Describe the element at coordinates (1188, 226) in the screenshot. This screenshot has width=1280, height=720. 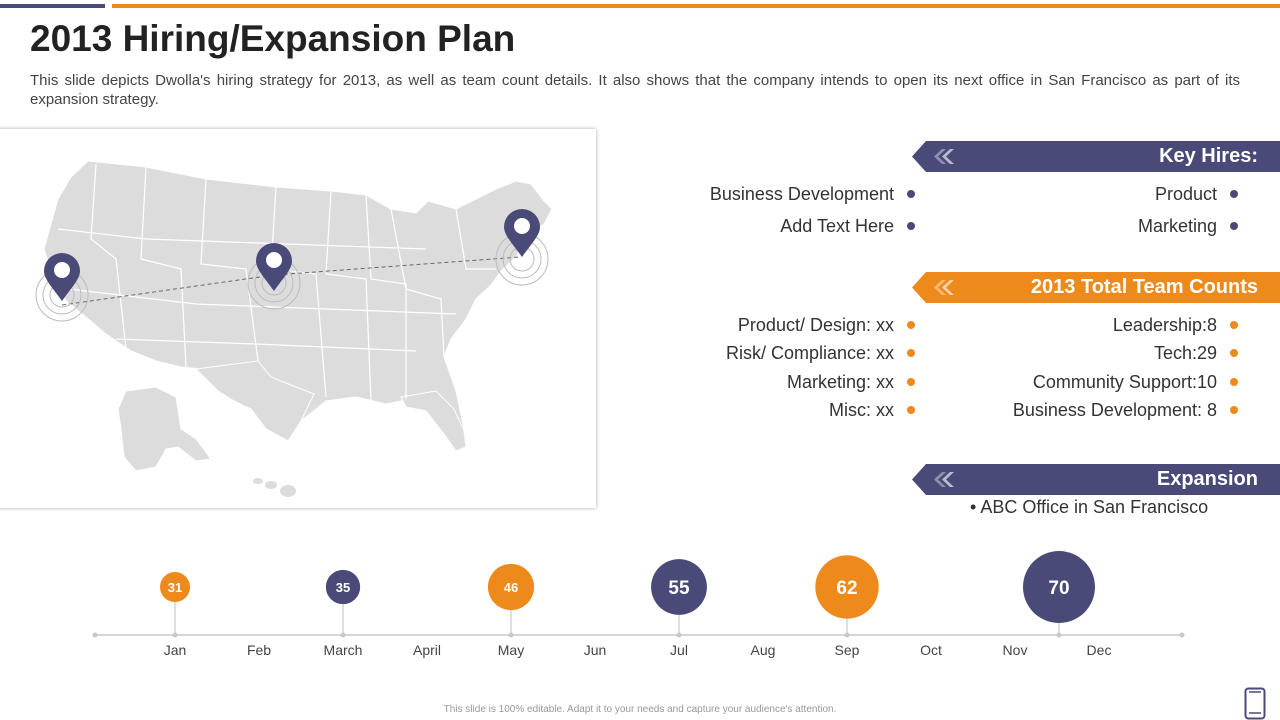
I see `key-hire-item: Marketing` at that location.